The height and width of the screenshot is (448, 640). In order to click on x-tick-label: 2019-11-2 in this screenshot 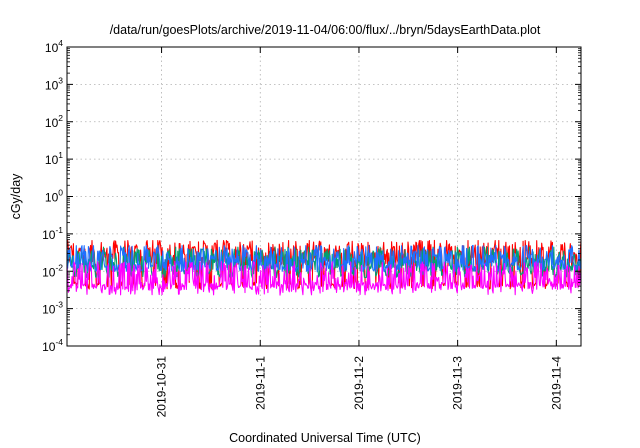, I will do `click(359, 383)`.